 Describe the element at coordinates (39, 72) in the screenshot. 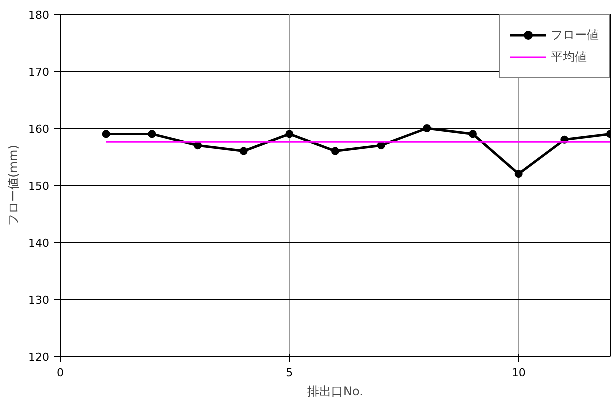

I see `y-tick-label: 170` at that location.